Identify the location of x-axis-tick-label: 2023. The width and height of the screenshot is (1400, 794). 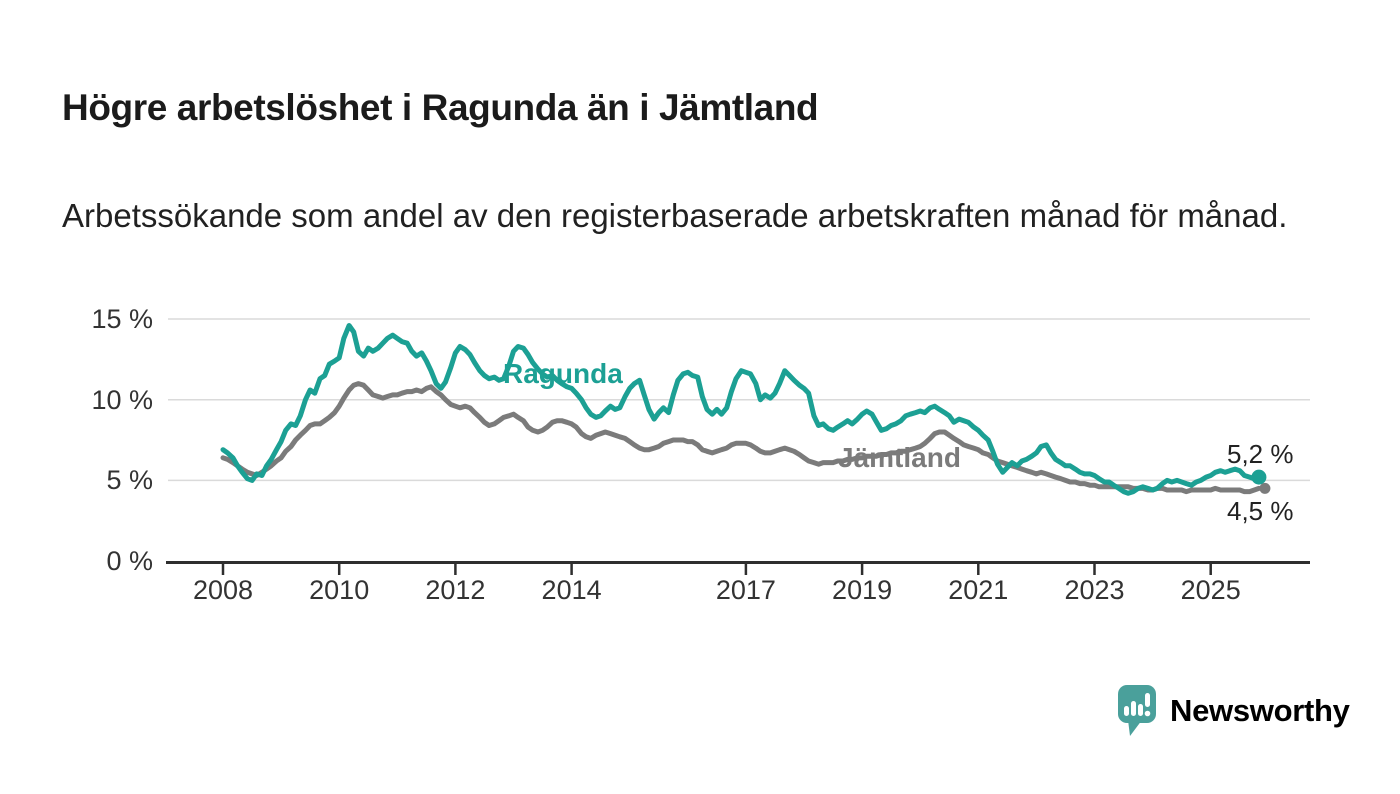
(1094, 590).